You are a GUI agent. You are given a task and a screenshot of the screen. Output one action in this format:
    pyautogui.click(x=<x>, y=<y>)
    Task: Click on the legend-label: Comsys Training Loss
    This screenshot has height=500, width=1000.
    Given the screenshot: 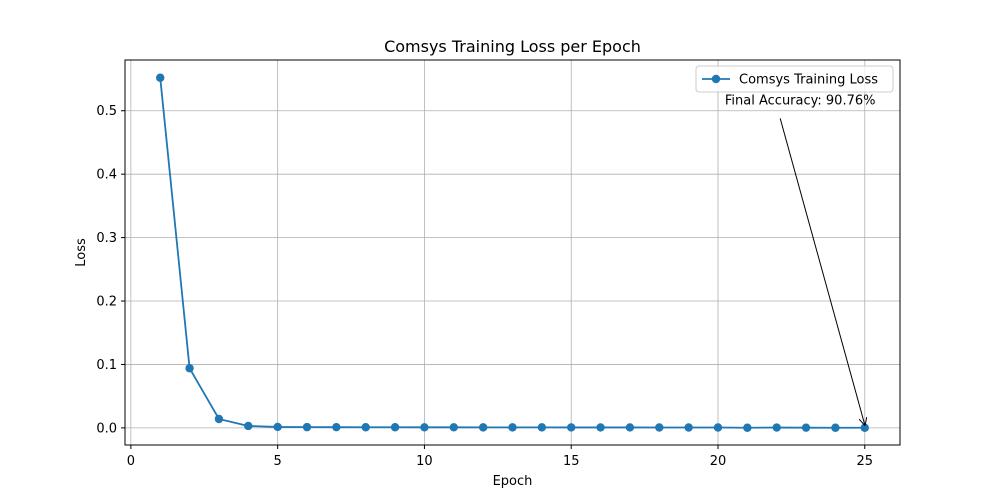 What is the action you would take?
    pyautogui.click(x=808, y=80)
    